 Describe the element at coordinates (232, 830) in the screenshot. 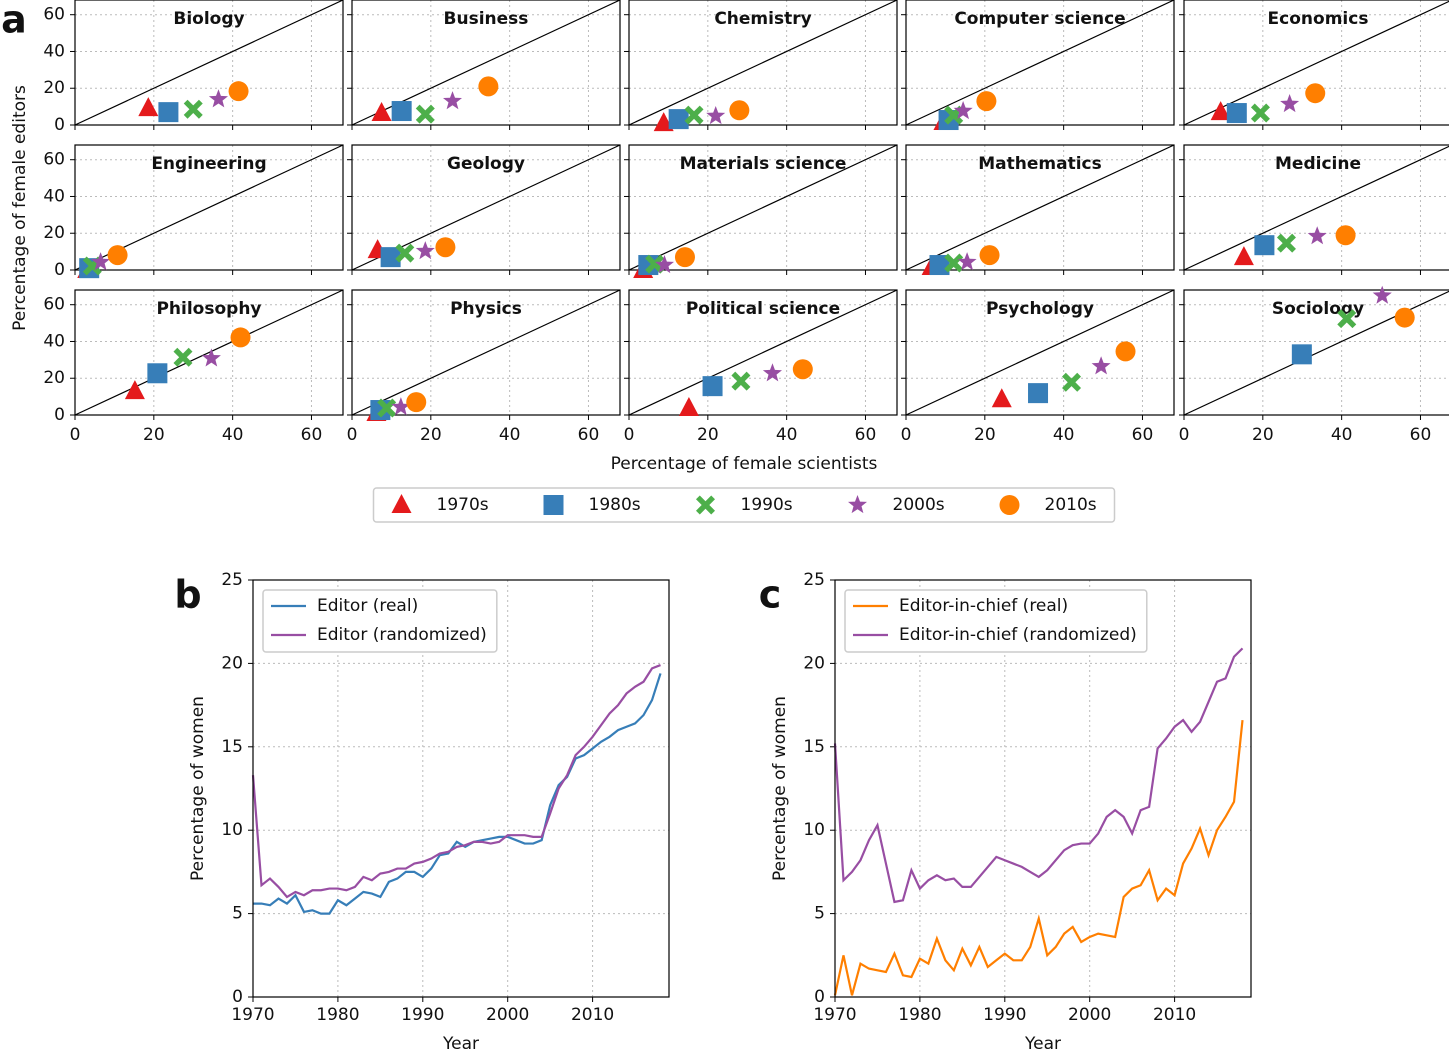

I see `y-tick-label: 10` at that location.